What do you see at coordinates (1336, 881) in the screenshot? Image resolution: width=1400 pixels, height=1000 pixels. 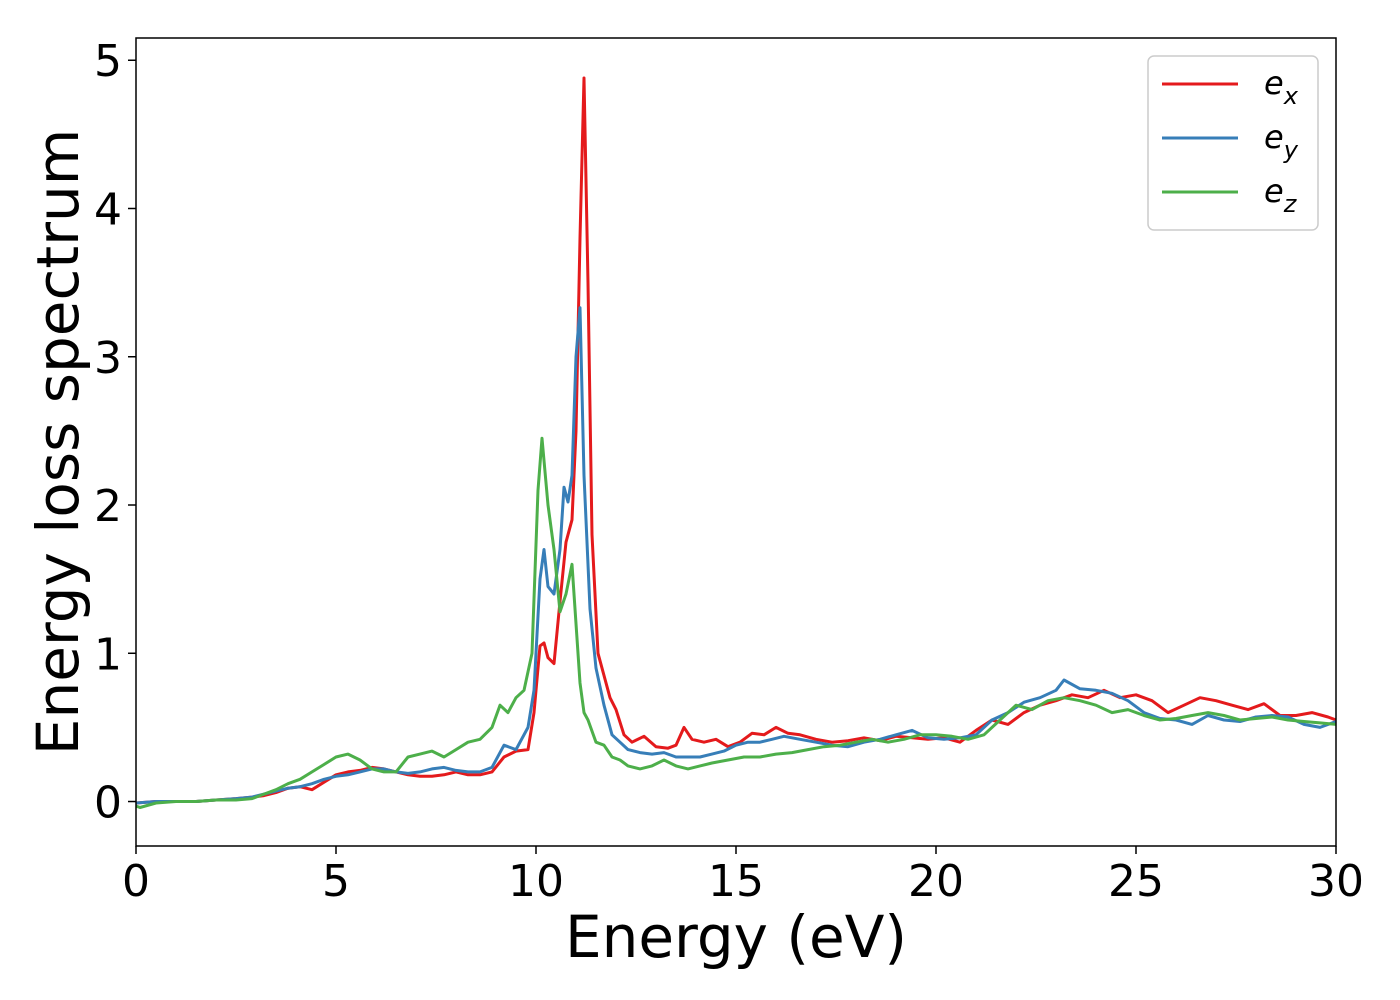 I see `x-tick-label: 30` at bounding box center [1336, 881].